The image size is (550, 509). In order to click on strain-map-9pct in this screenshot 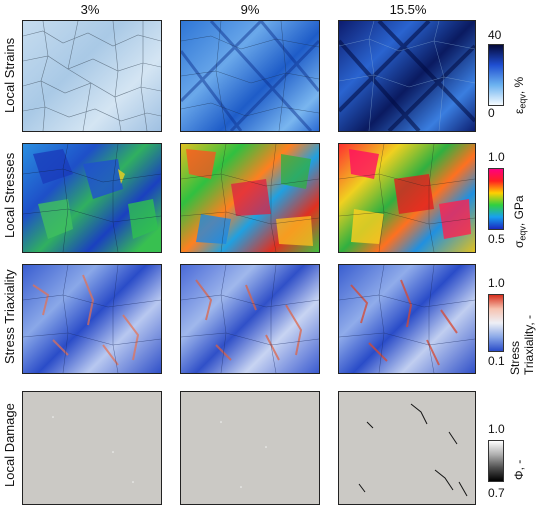, I will do `click(250, 76)`.